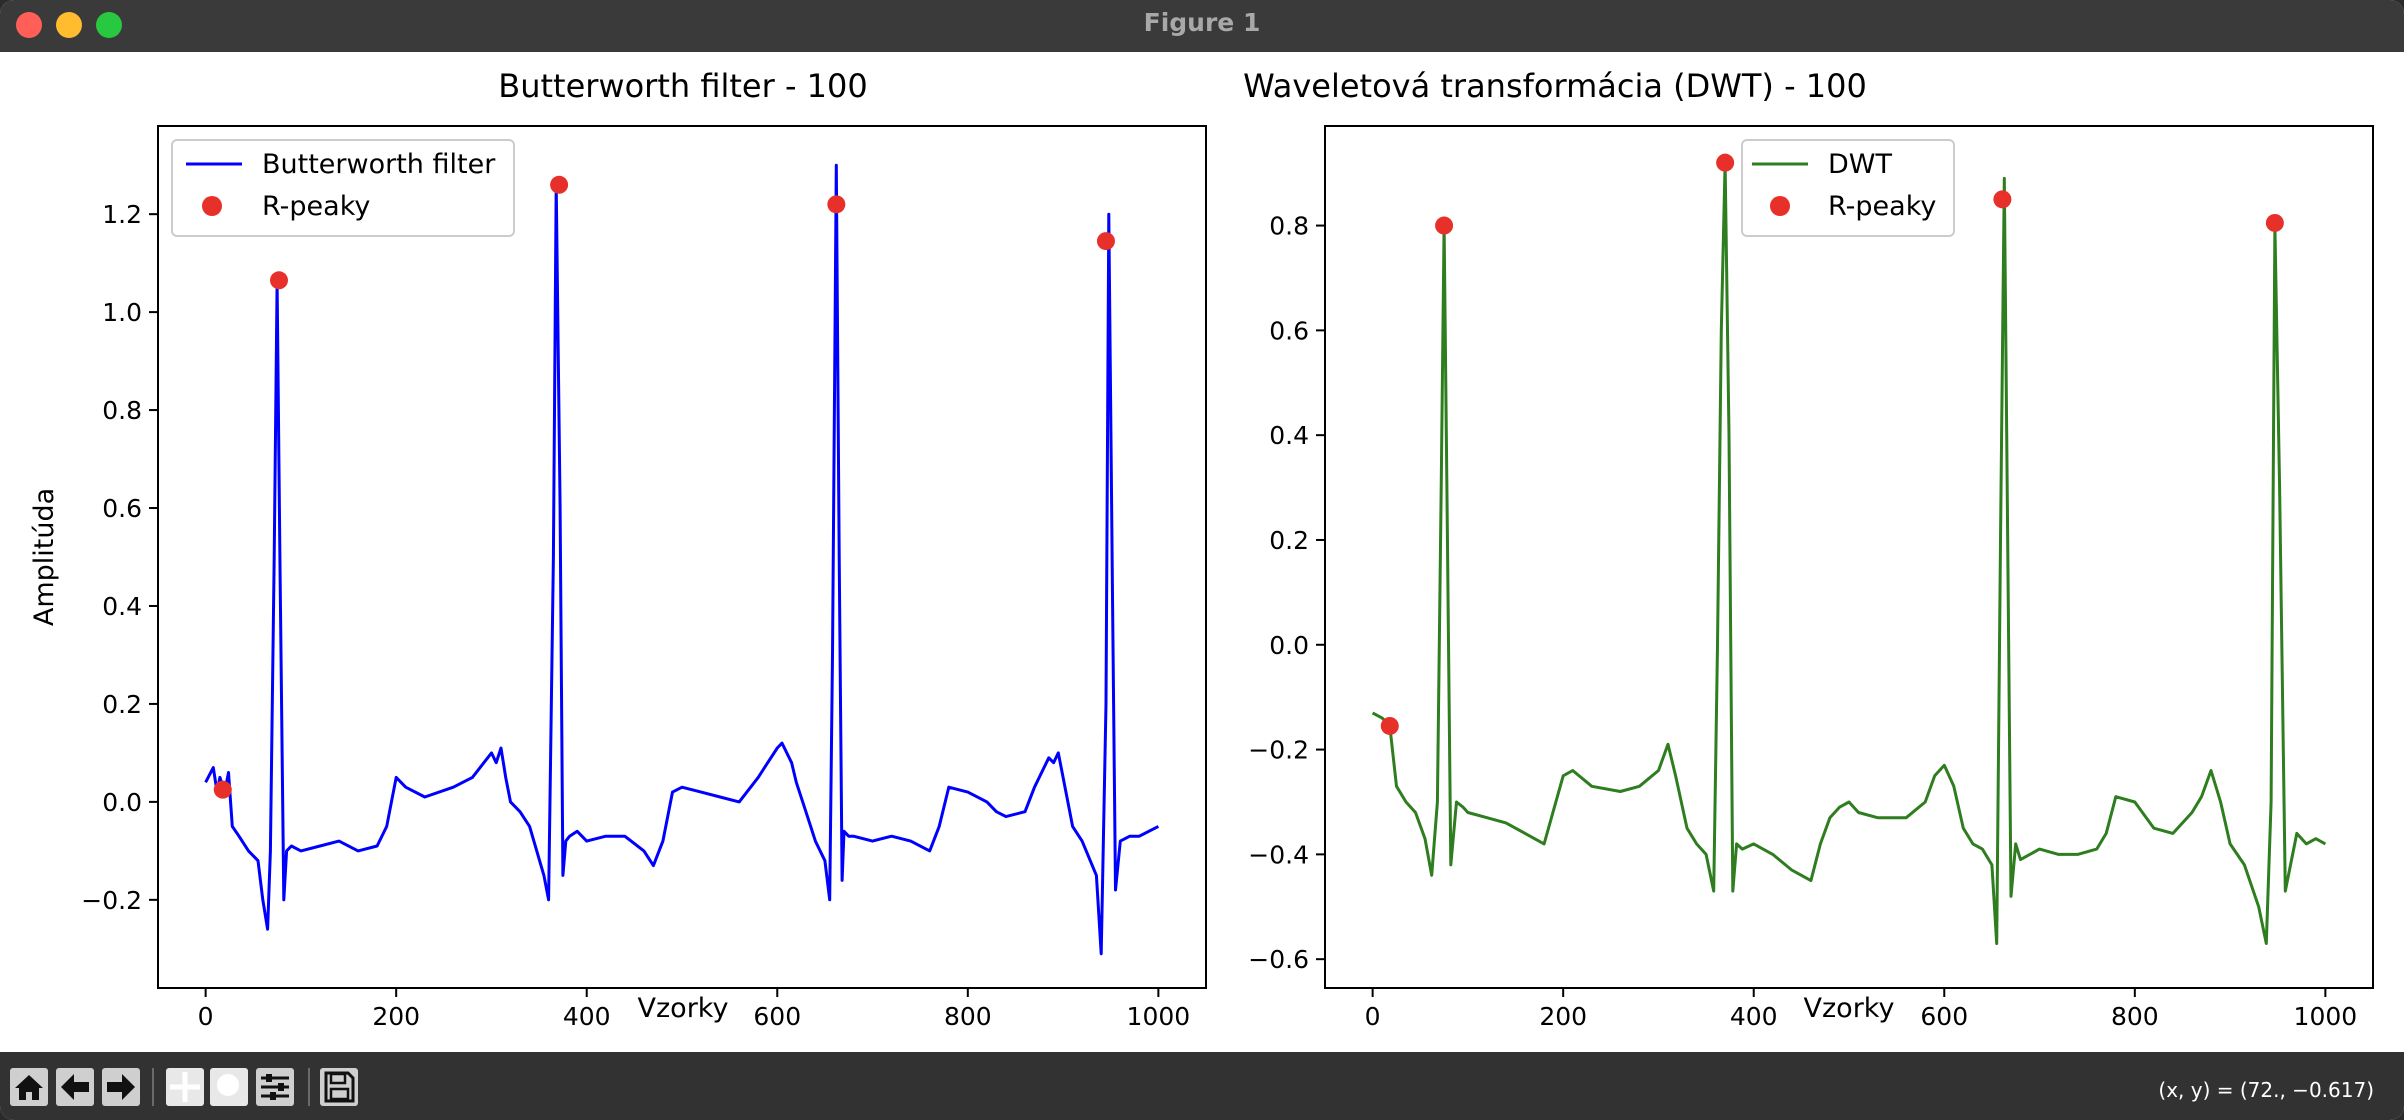  Describe the element at coordinates (275, 1087) in the screenshot. I see `configure-subplots-icon` at that location.